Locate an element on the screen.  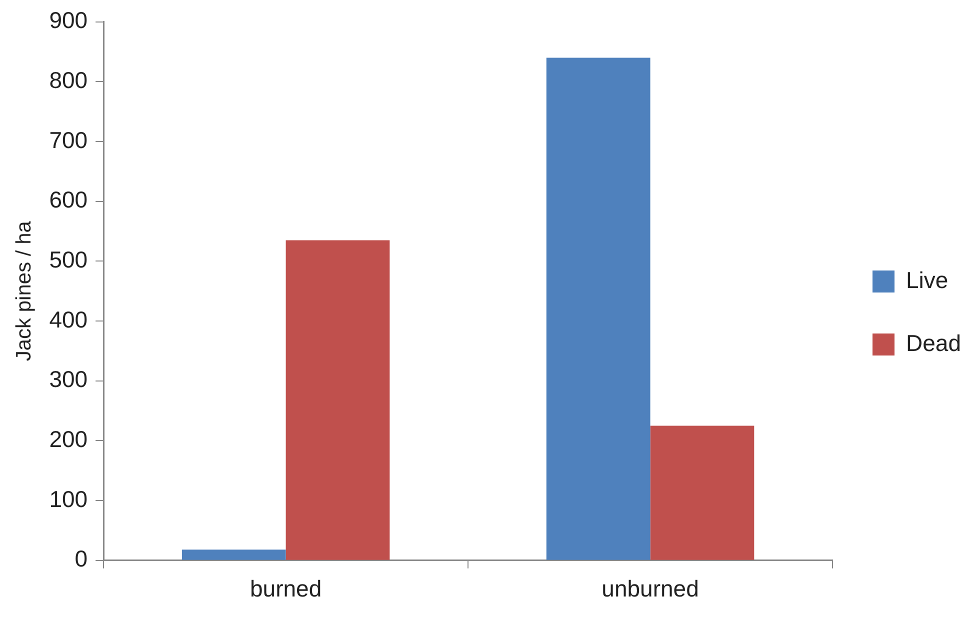
y-tick-label: 0 is located at coordinates (81, 559).